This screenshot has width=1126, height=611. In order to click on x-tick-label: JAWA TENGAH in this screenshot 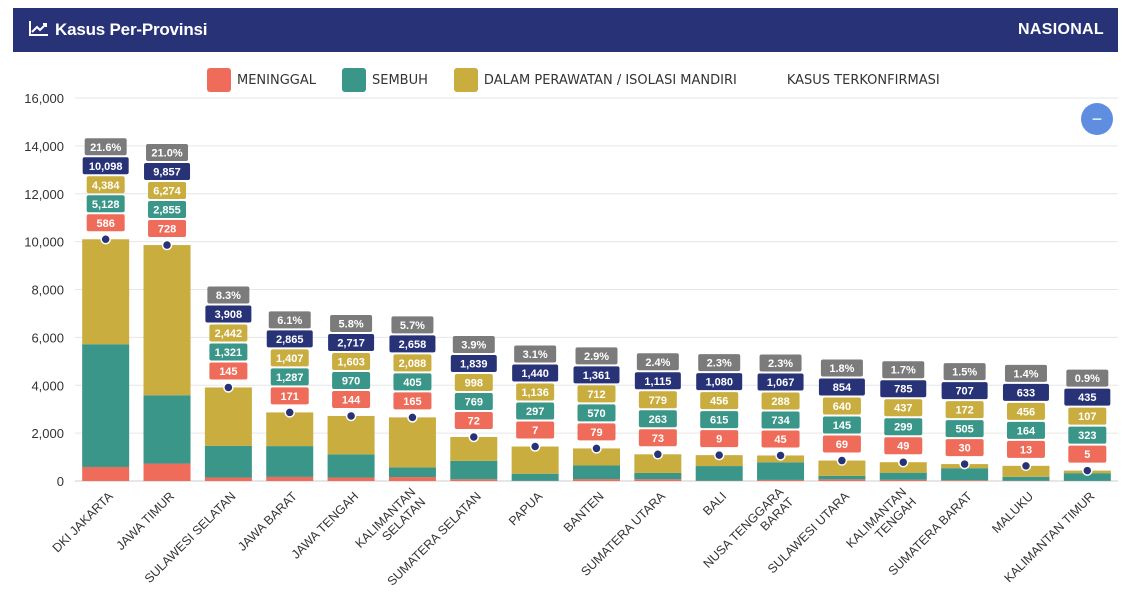, I will do `click(325, 525)`.